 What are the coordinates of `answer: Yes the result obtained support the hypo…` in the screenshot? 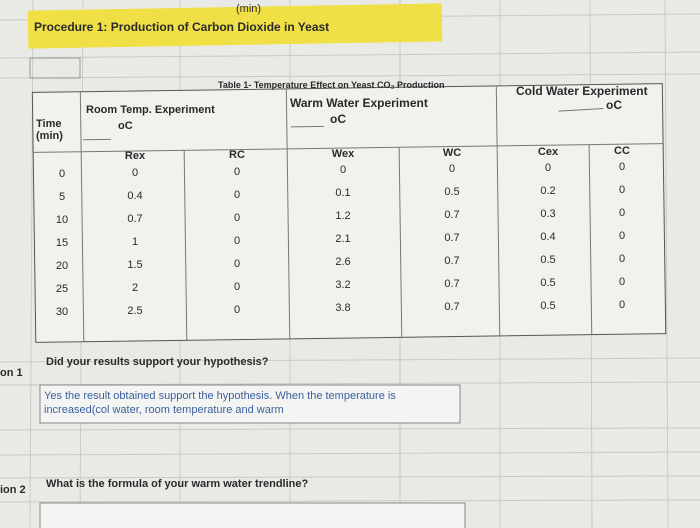 It's located at (220, 403).